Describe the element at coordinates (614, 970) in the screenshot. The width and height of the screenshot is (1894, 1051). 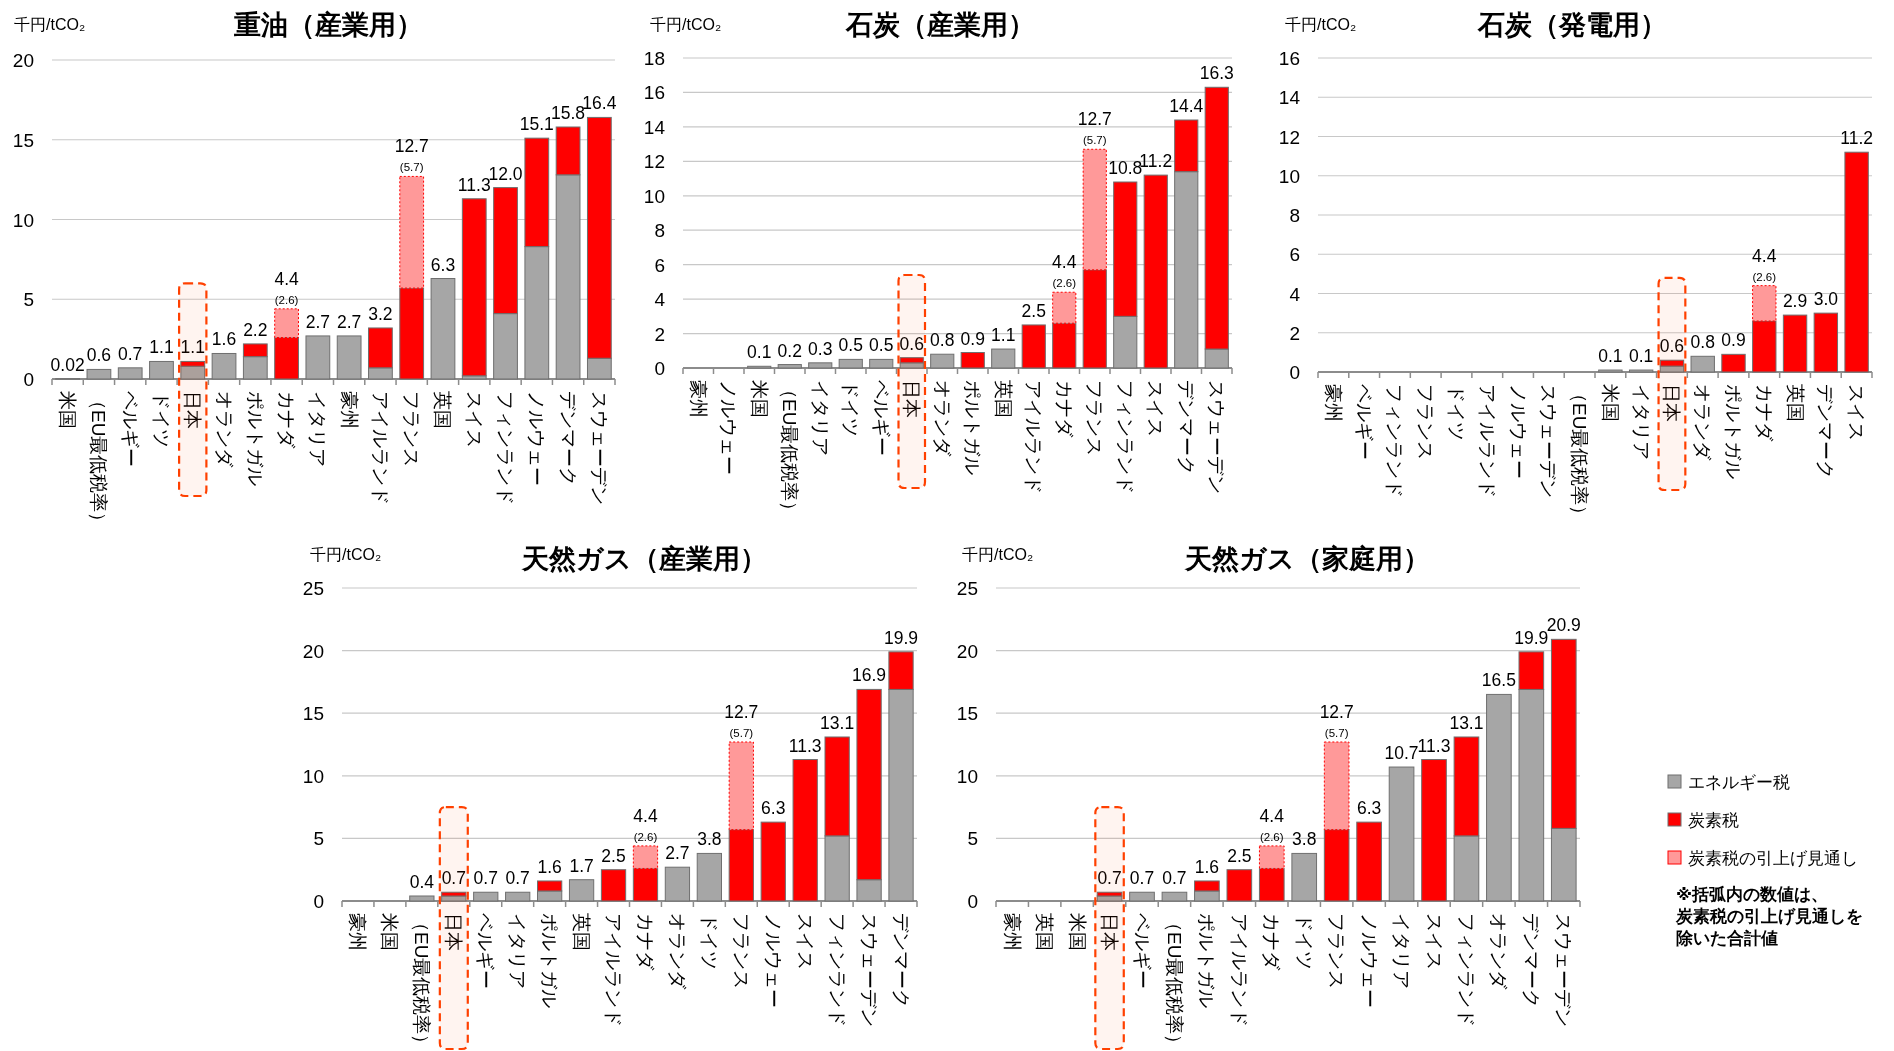
I see `x-tick-label: アイルランド` at that location.